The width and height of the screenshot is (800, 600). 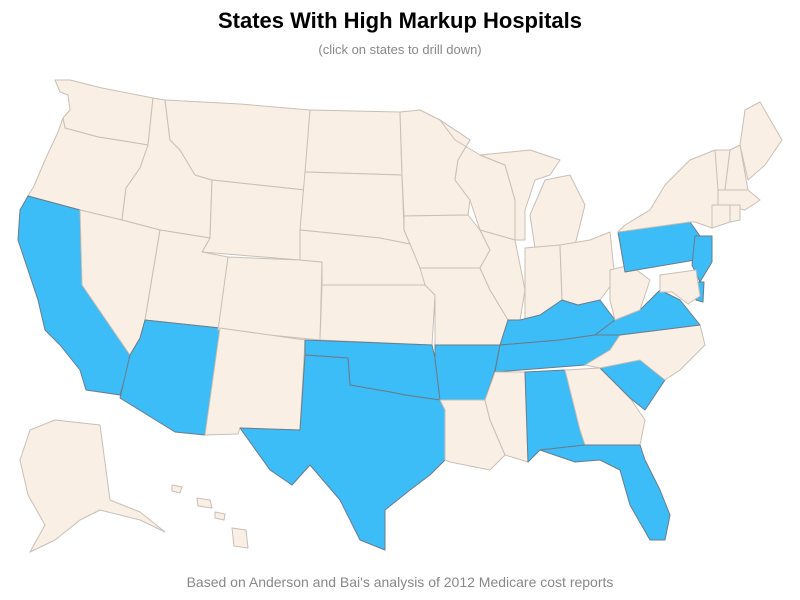 What do you see at coordinates (671, 191) in the screenshot?
I see `state-ny: NY` at bounding box center [671, 191].